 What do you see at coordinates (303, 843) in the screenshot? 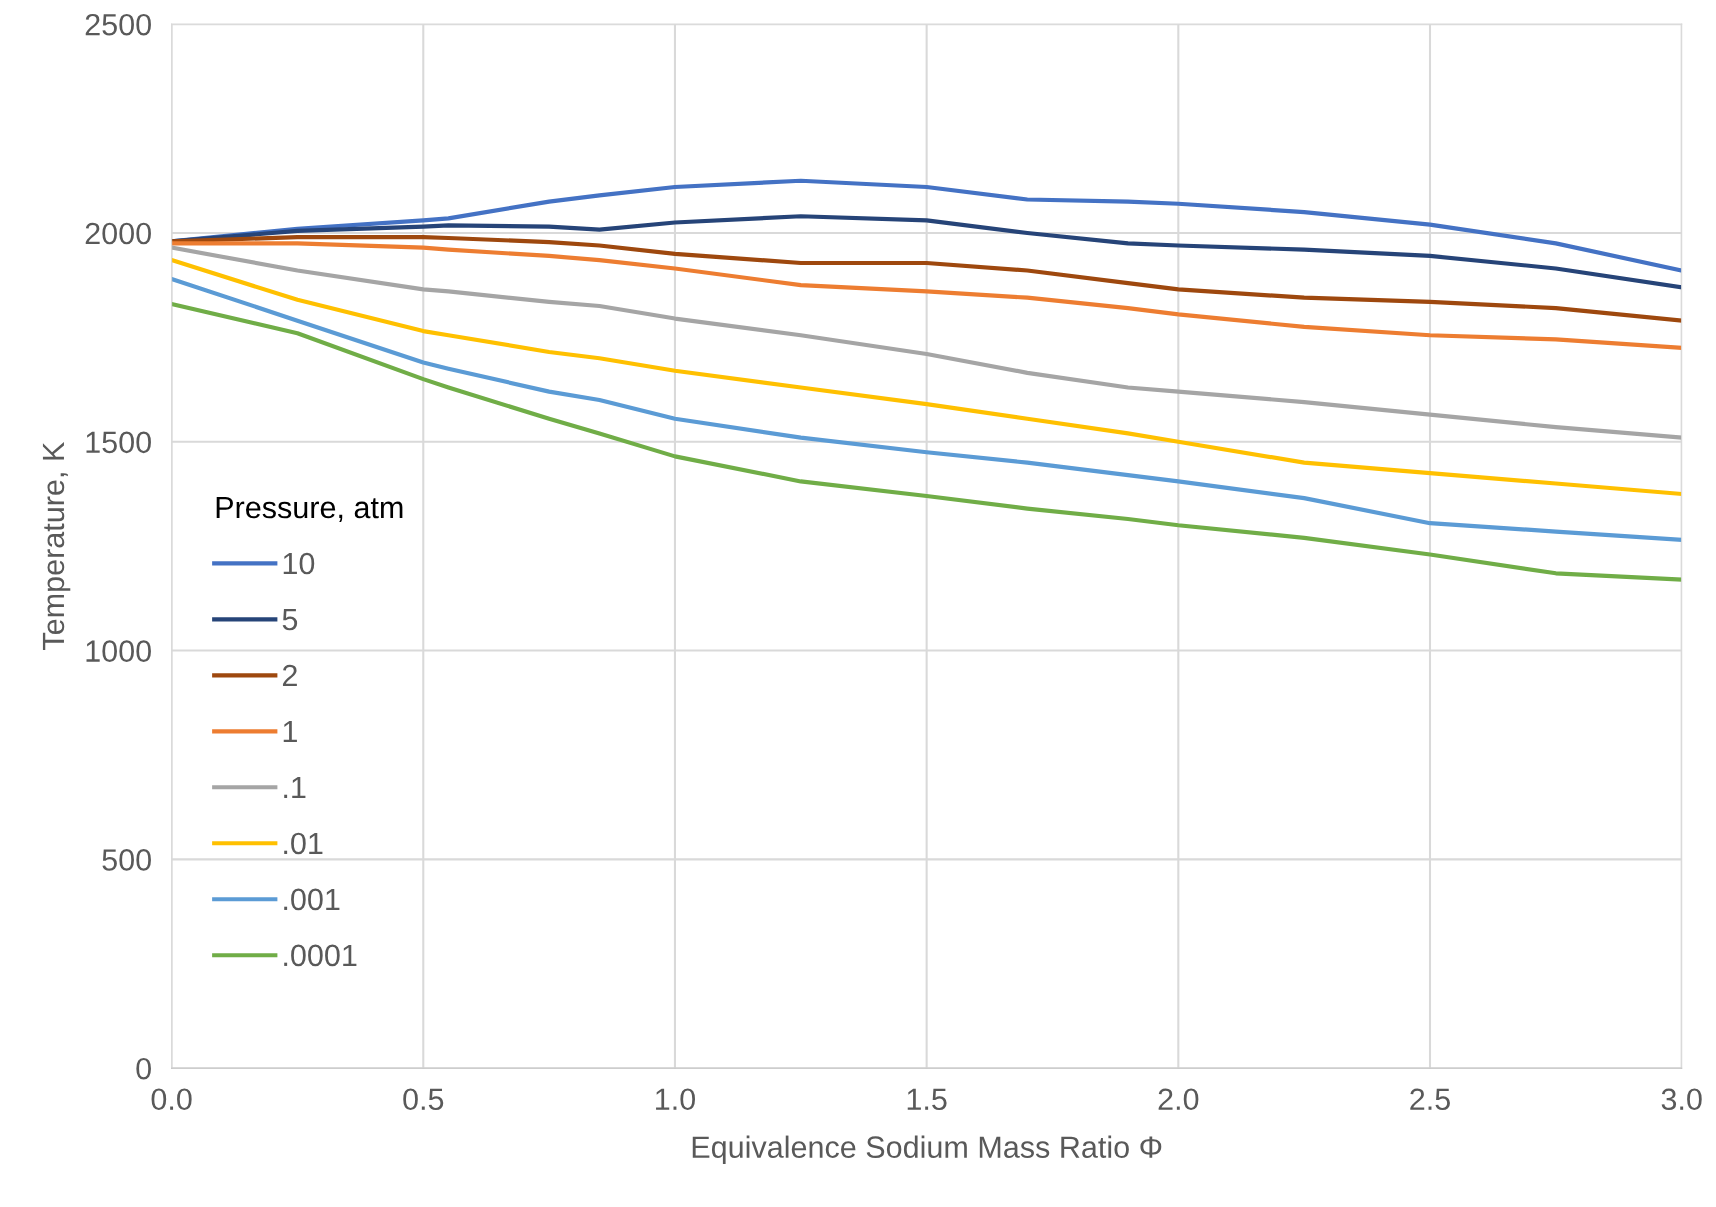
I see `legend-label: .01` at bounding box center [303, 843].